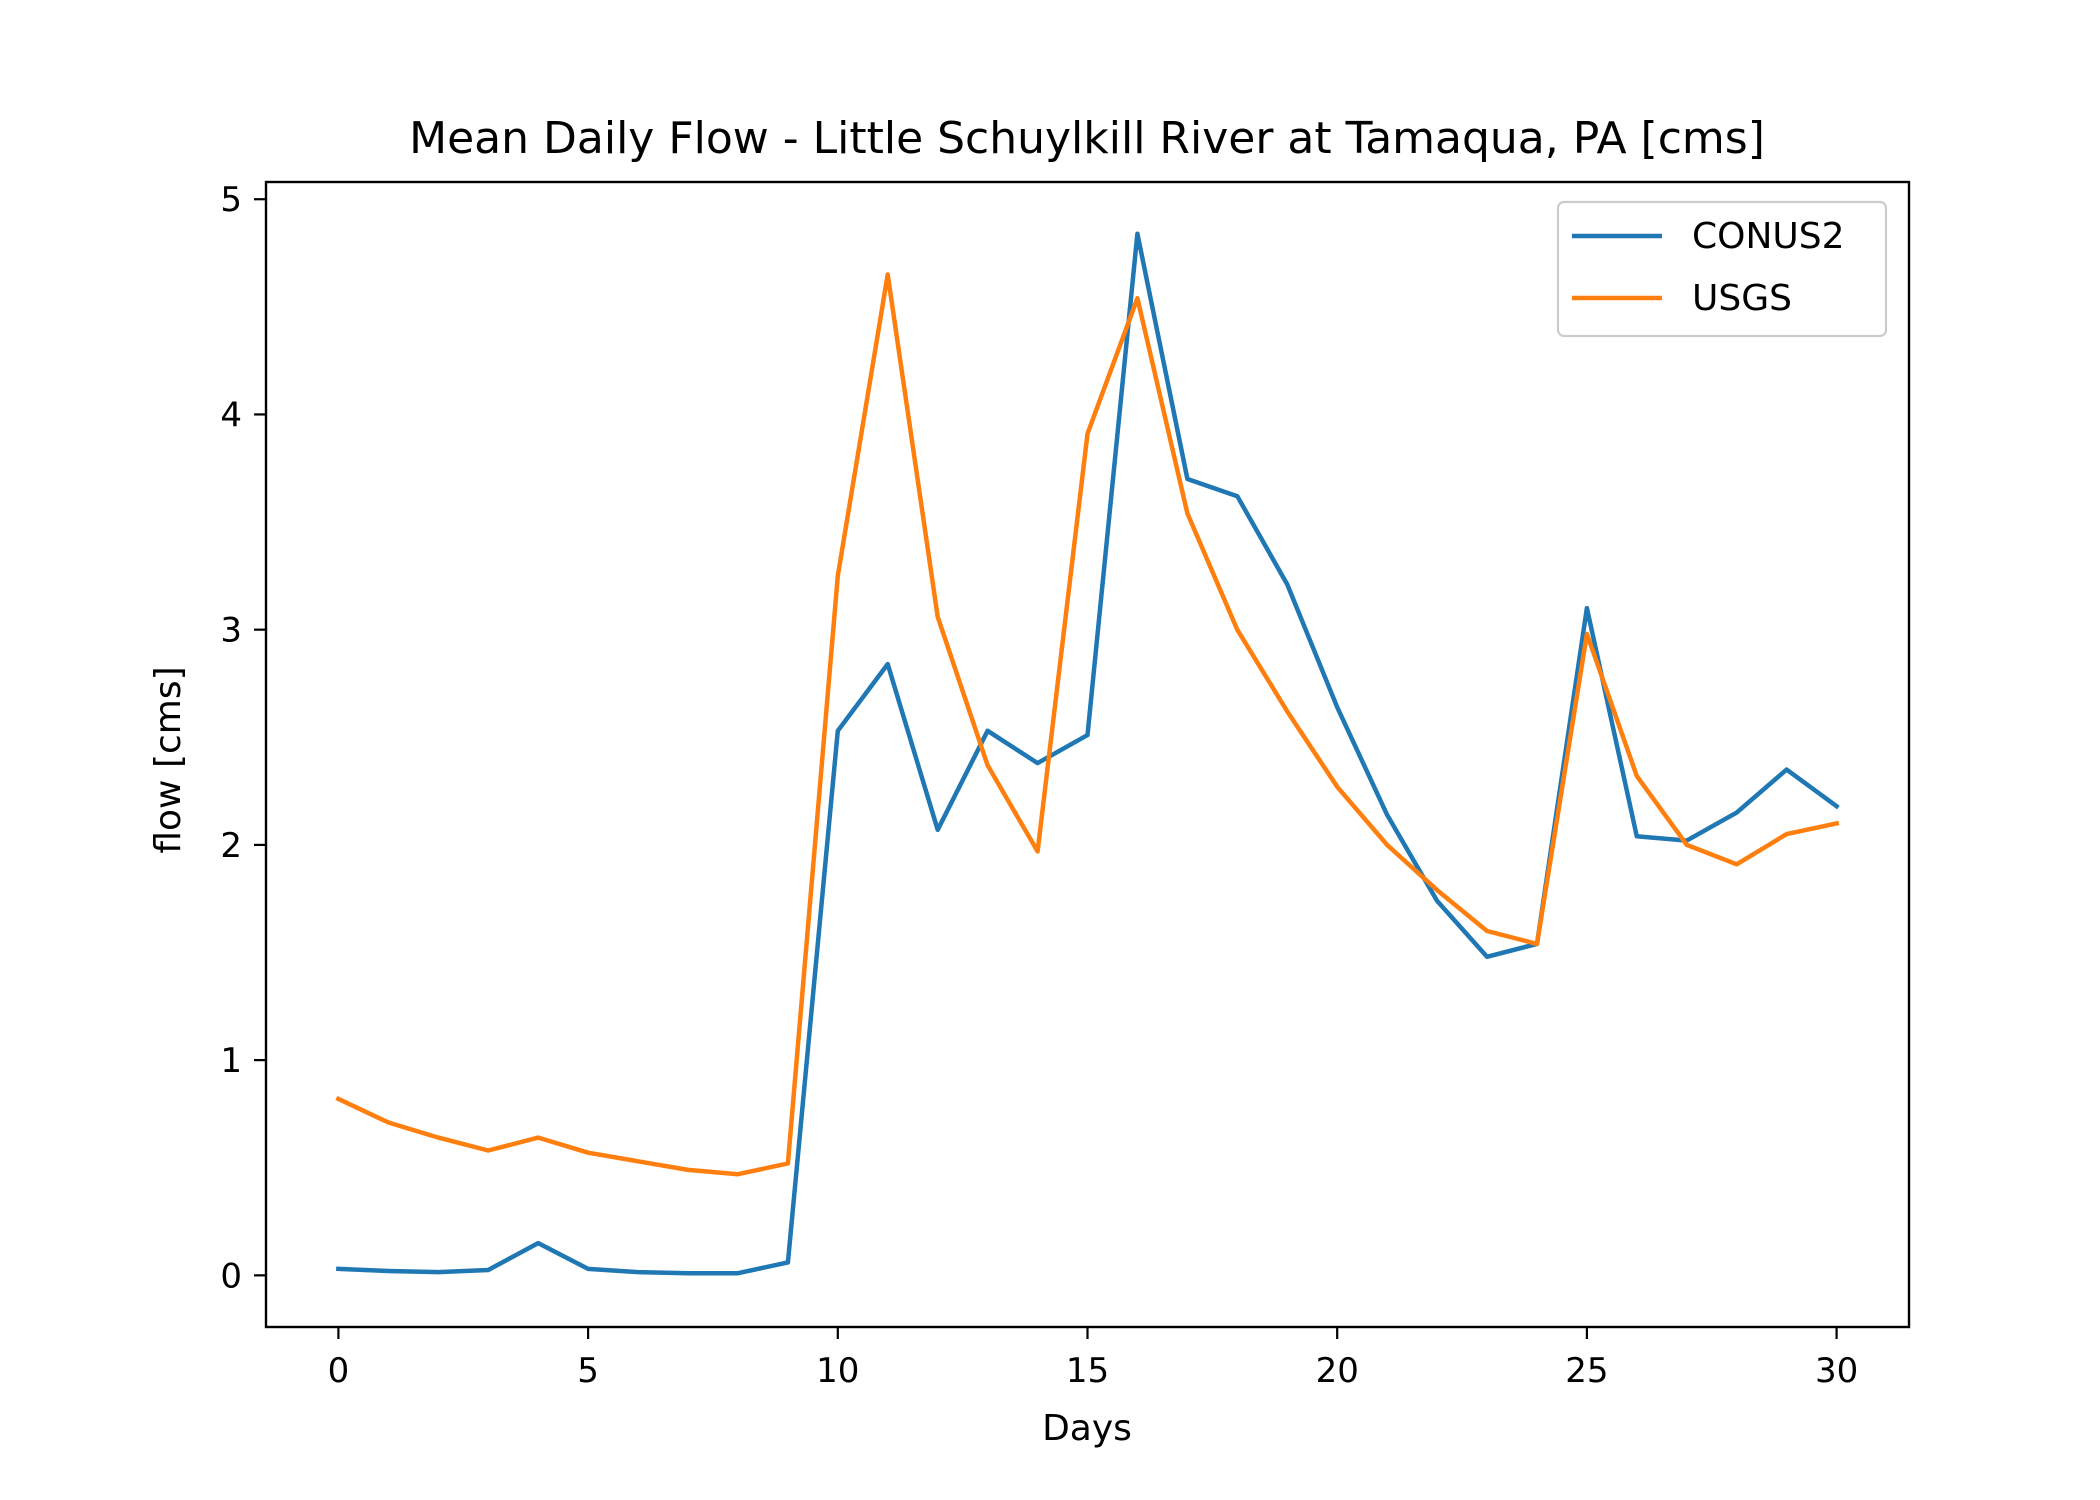 The height and width of the screenshot is (1500, 2100). I want to click on x-axis-label: Days, so click(1087, 1428).